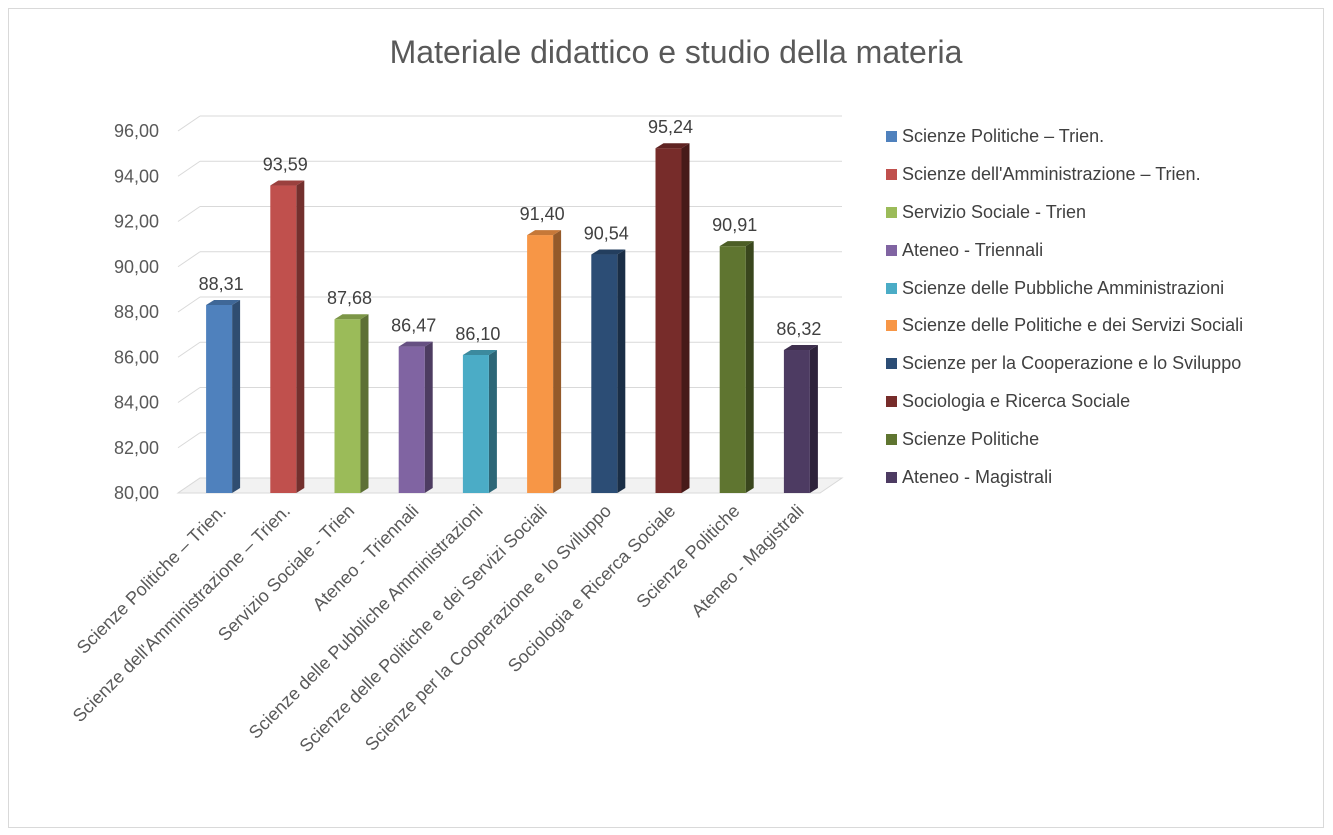 Image resolution: width=1333 pixels, height=835 pixels. I want to click on y-tick-label: 94,00, so click(136, 176).